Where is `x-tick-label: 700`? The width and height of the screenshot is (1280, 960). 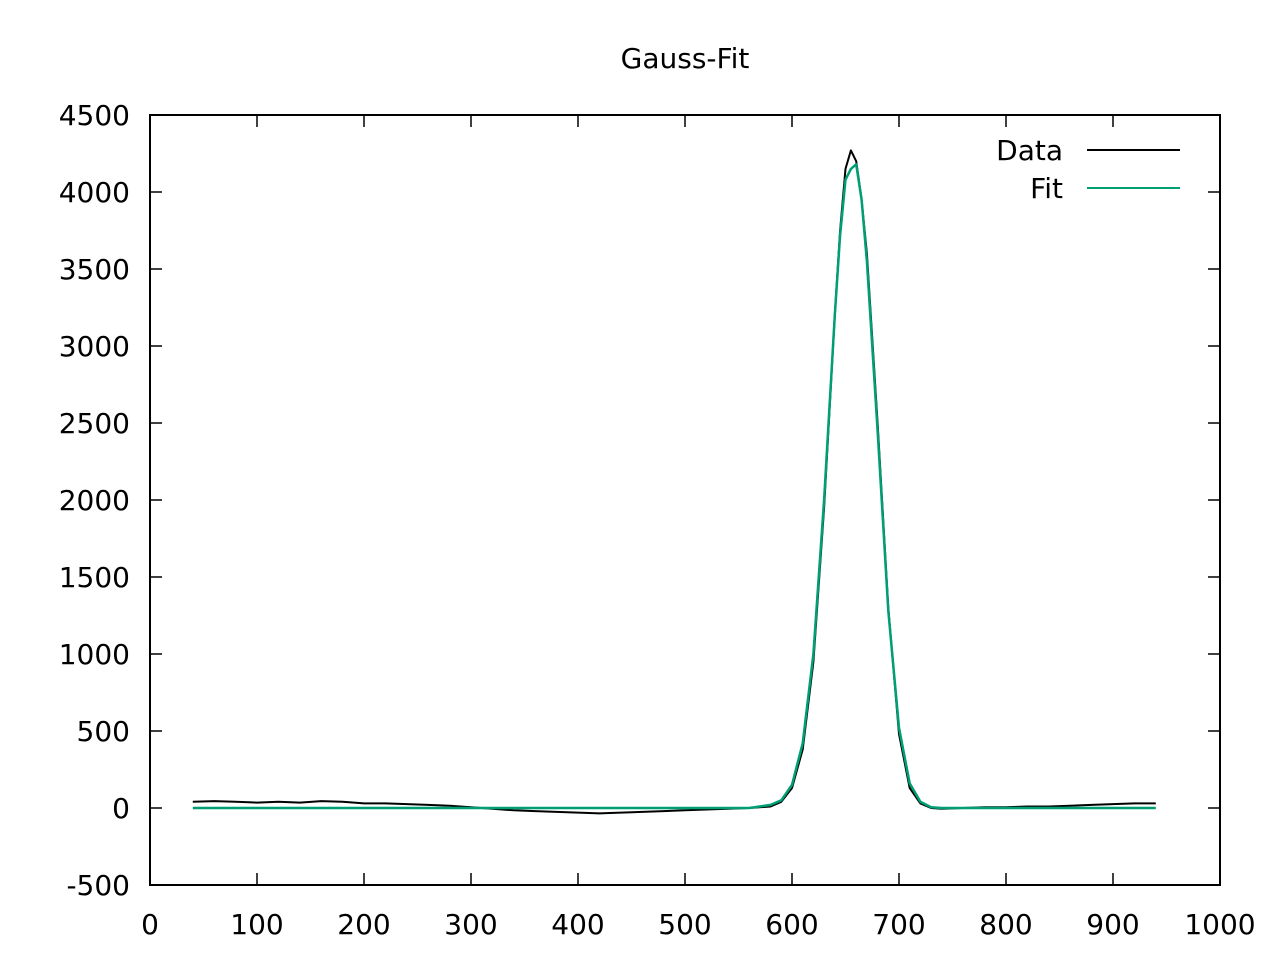 x-tick-label: 700 is located at coordinates (898, 924).